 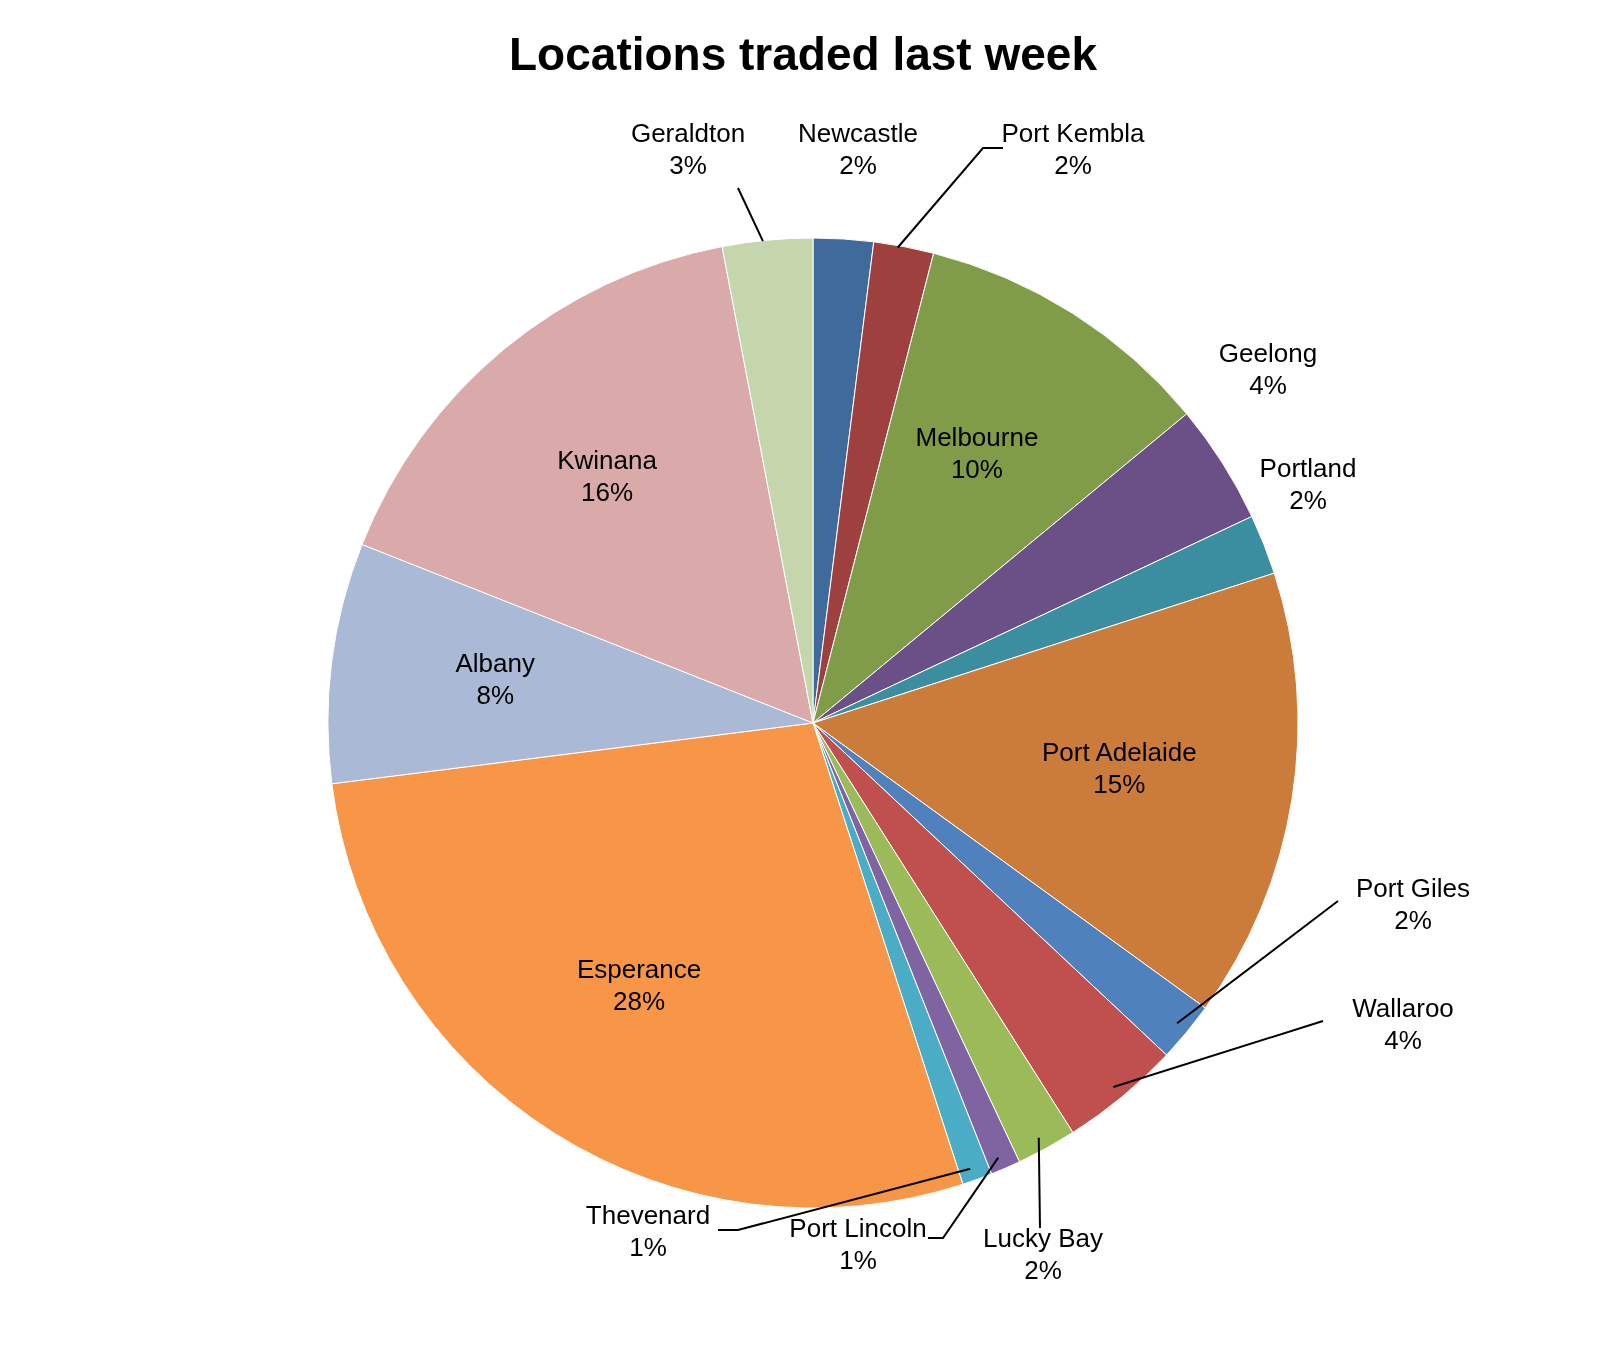 I want to click on data-label: 16%, so click(x=607, y=492).